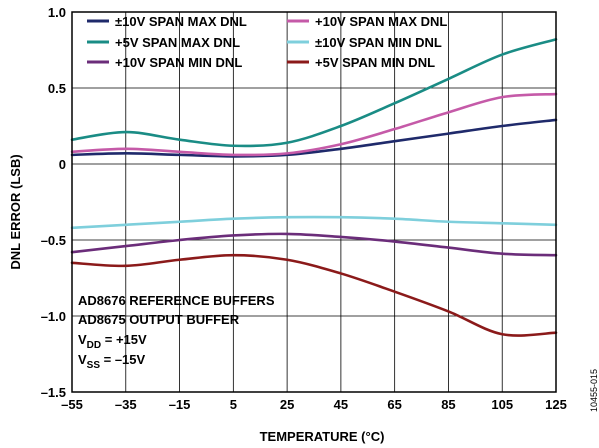 The image size is (599, 448). I want to click on x-tick-label-7: 85, so click(448, 404).